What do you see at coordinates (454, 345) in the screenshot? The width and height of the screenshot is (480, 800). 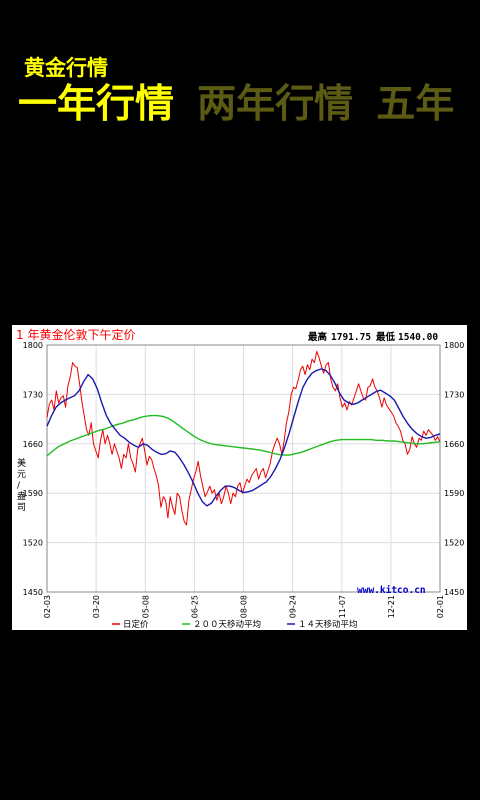 I see `y-tick-label-right: 1800` at bounding box center [454, 345].